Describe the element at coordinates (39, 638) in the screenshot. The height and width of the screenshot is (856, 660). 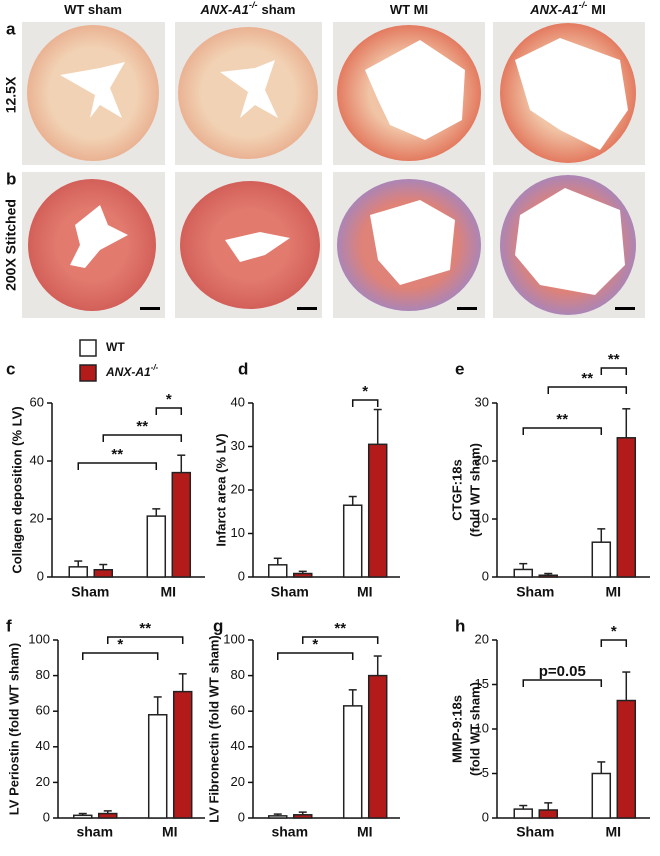
I see `y-tick-label: 100` at that location.